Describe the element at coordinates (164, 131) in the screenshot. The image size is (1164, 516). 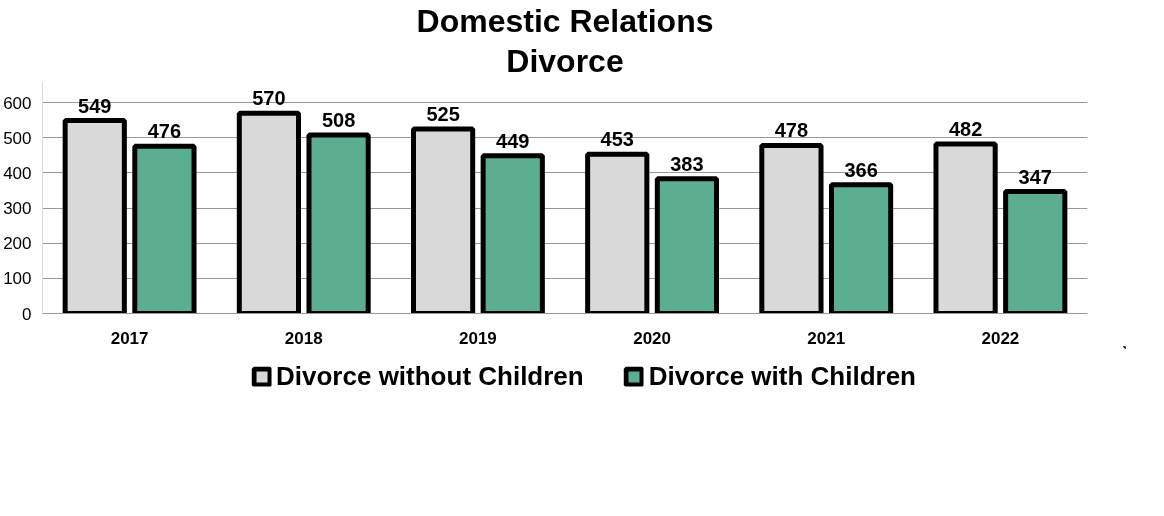
I see `data-label: 476` at that location.